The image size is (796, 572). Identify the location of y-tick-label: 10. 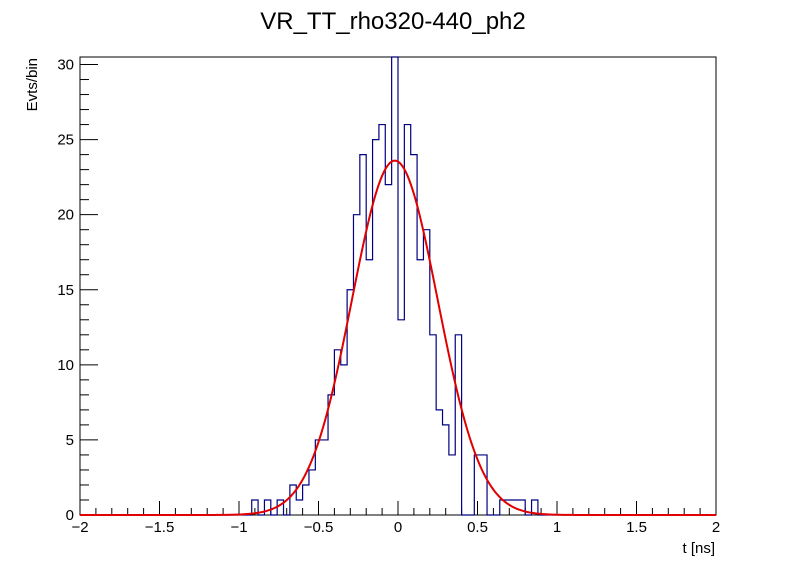
(65, 365).